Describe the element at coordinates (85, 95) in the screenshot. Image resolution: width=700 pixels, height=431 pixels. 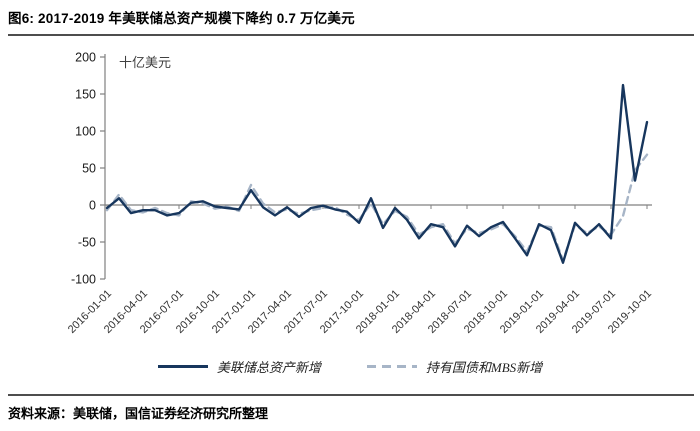
I see `y-tick-label: 150` at that location.